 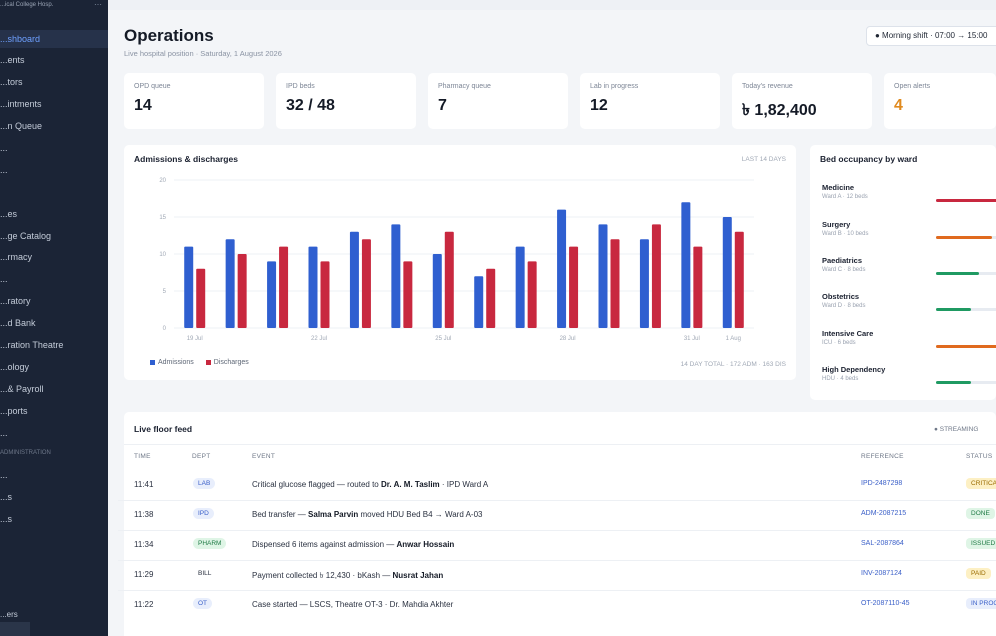 I want to click on sidebar-item: ...& Payroll, so click(x=22, y=389).